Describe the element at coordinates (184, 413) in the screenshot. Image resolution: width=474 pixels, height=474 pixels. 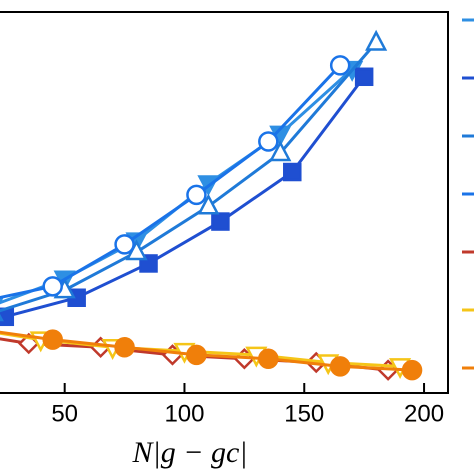
I see `x-tick-label: 100` at that location.